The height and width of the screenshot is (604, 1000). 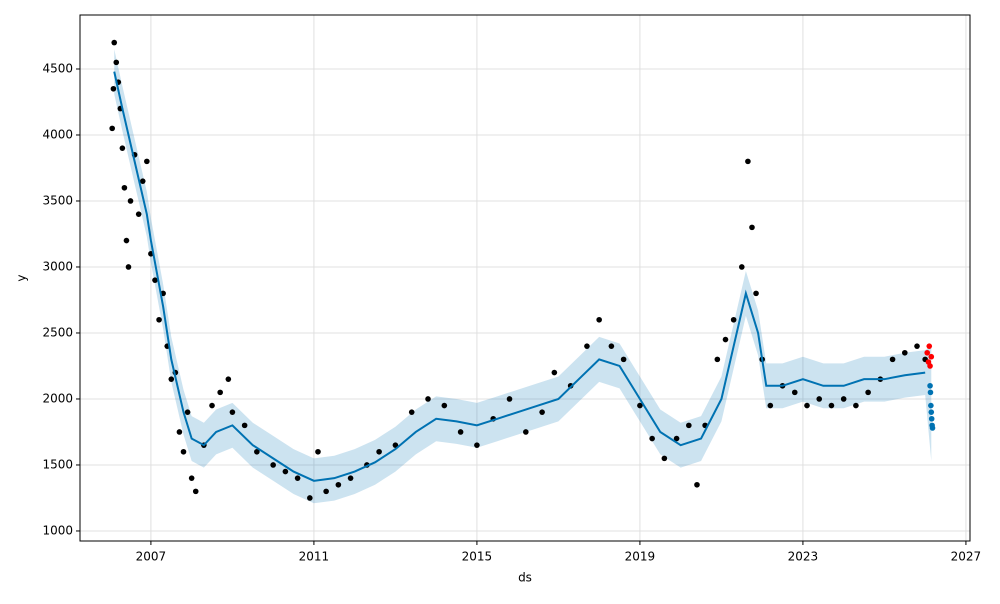 I want to click on x-tick-label: 2015, so click(x=477, y=557).